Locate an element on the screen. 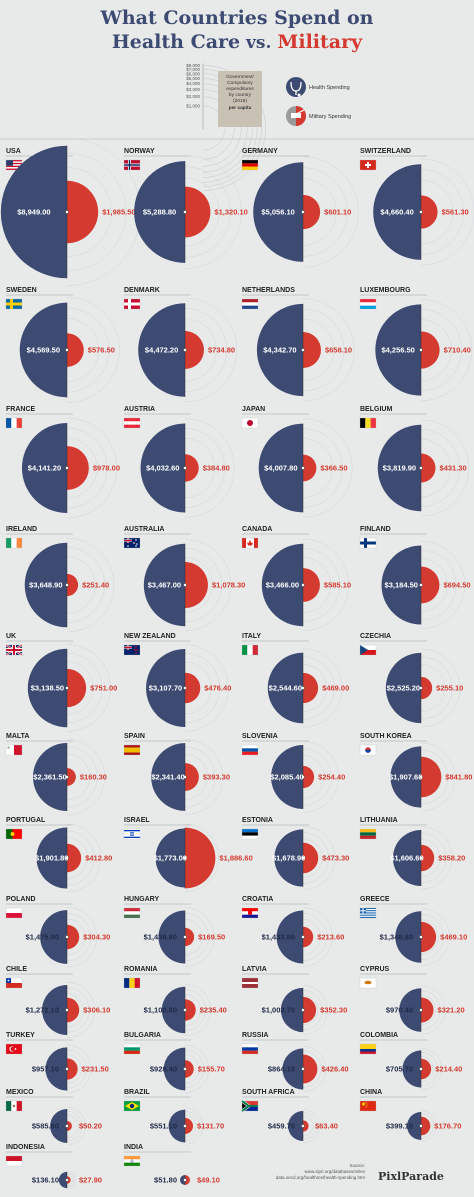 This screenshot has height=1197, width=474. country-cell-romania: ROMANIA $1,100.80 $235.40 is located at coordinates (175, 1001).